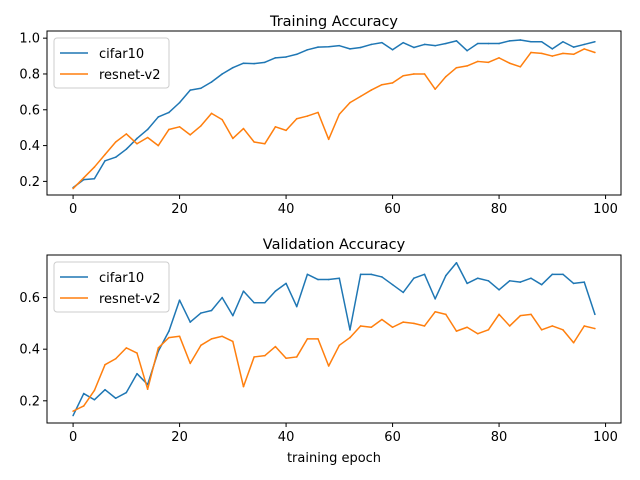 This screenshot has width=640, height=480. What do you see at coordinates (605, 437) in the screenshot?
I see `x-tick-label: 100` at bounding box center [605, 437].